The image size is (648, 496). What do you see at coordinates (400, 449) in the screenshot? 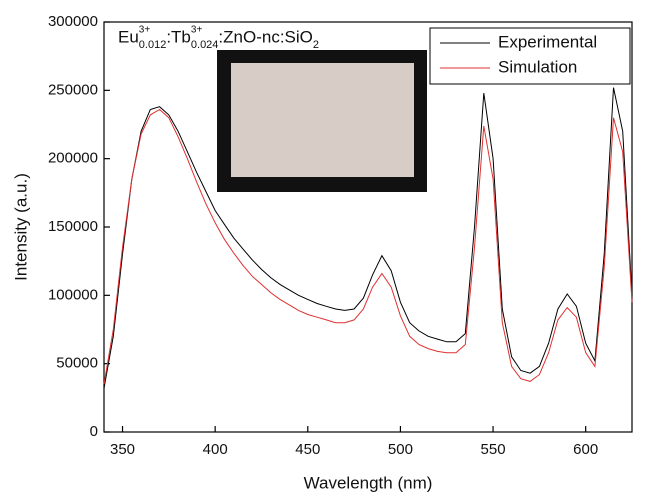
I see `x-tick-label: 500` at bounding box center [400, 449].